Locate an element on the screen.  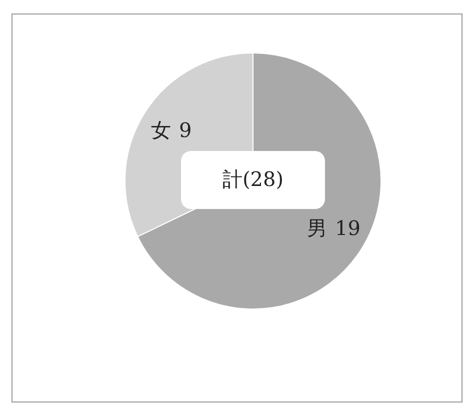
slice-label: 女 is located at coordinates (160, 130).